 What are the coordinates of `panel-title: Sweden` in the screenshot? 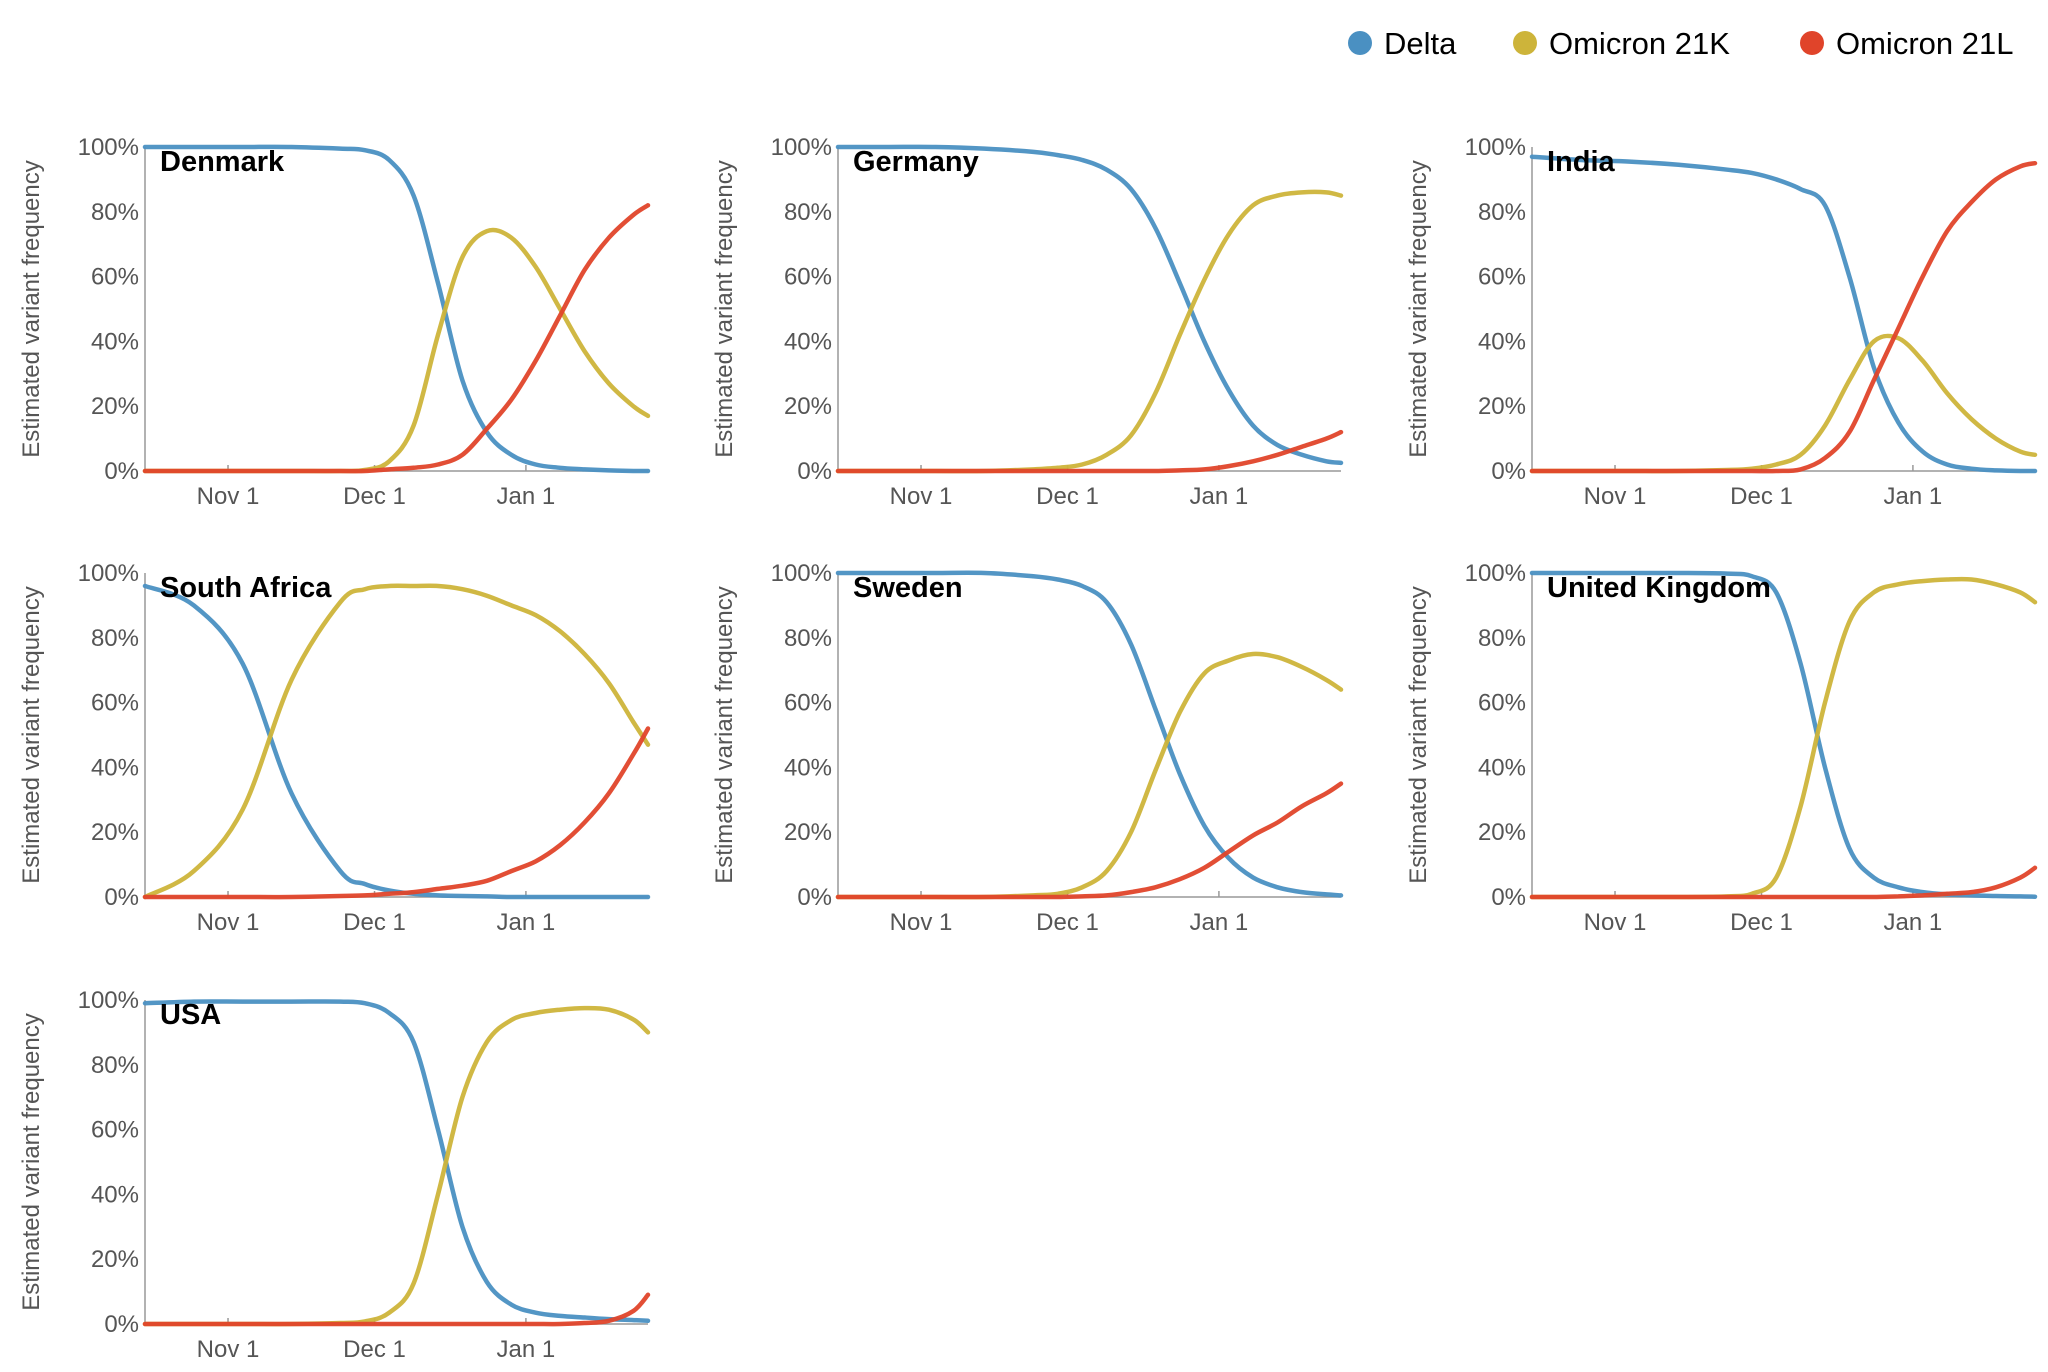 It's located at (908, 588).